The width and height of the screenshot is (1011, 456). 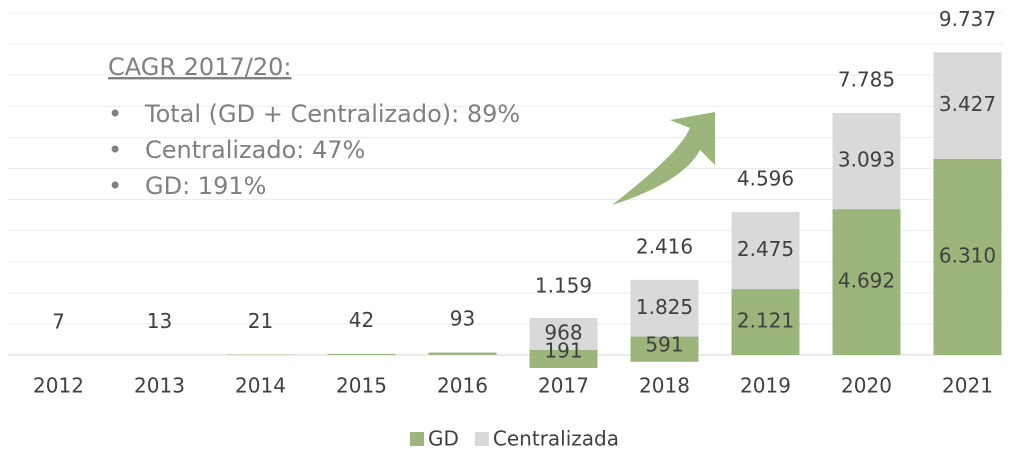 I want to click on total-label: 21, so click(x=260, y=321).